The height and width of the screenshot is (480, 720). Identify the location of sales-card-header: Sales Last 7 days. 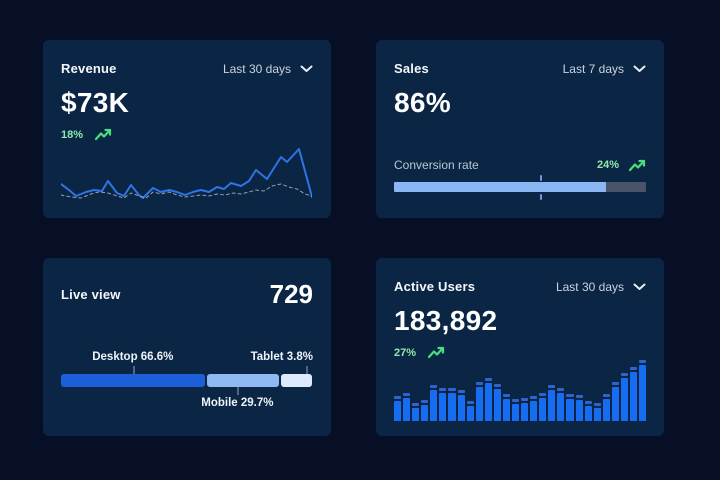
(520, 68).